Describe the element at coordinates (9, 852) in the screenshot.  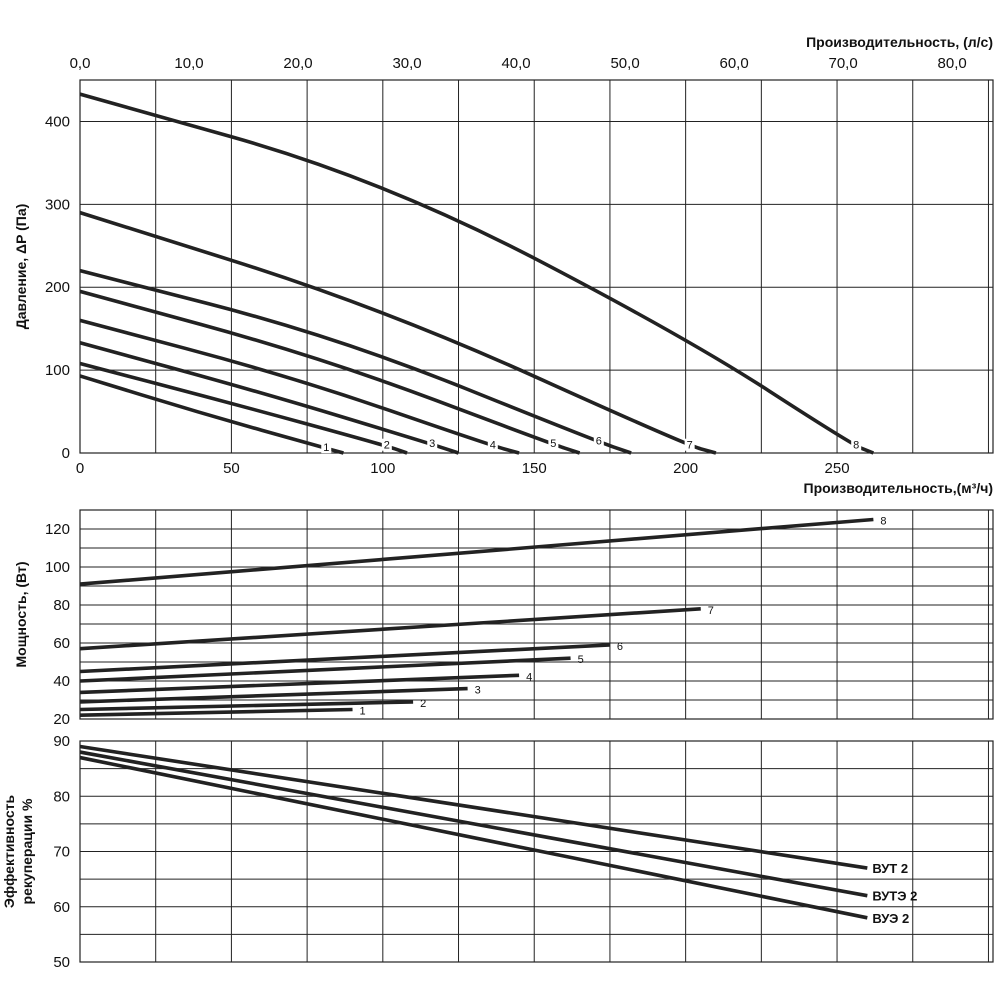
I see `y-axis-title-line1: Эффективность` at that location.